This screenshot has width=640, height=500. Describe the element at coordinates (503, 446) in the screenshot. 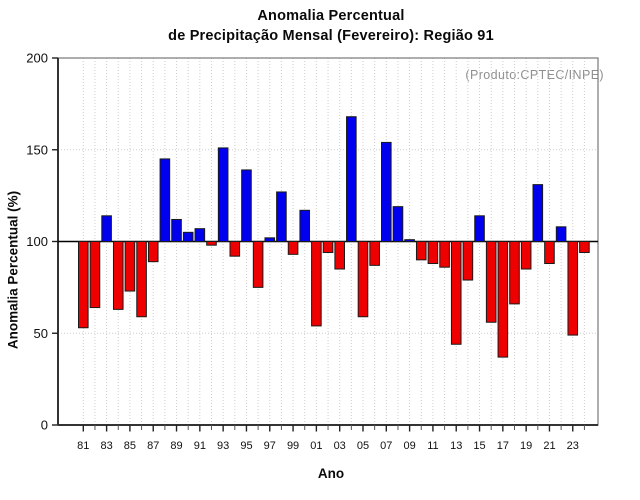

I see `x-tick-label: 17` at that location.